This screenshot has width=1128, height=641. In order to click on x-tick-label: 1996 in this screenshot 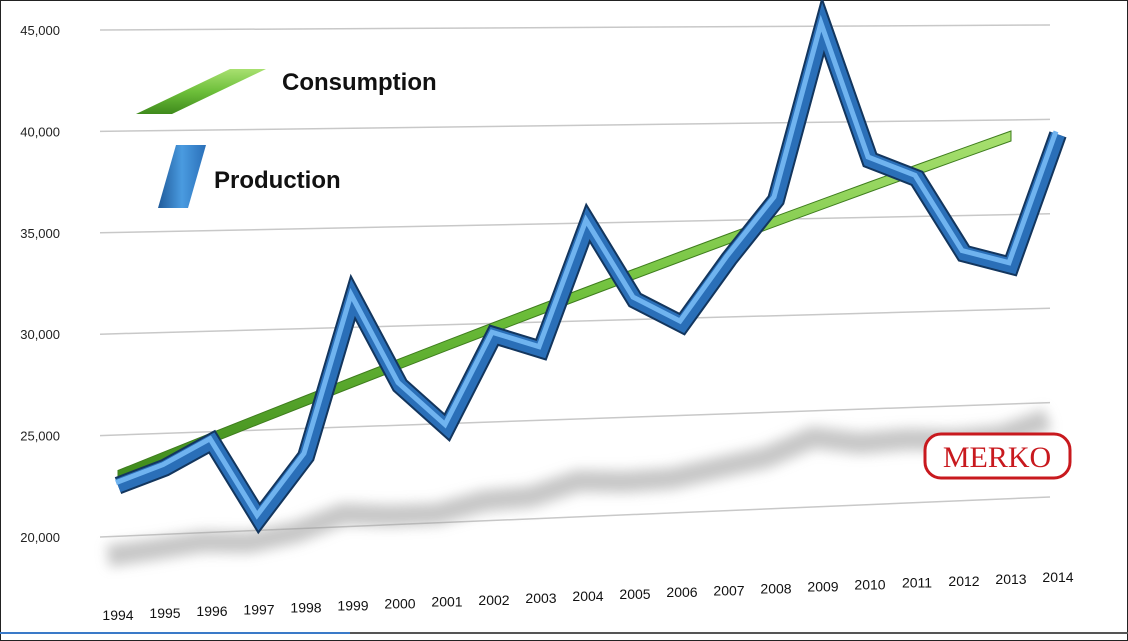, I will do `click(211, 611)`.